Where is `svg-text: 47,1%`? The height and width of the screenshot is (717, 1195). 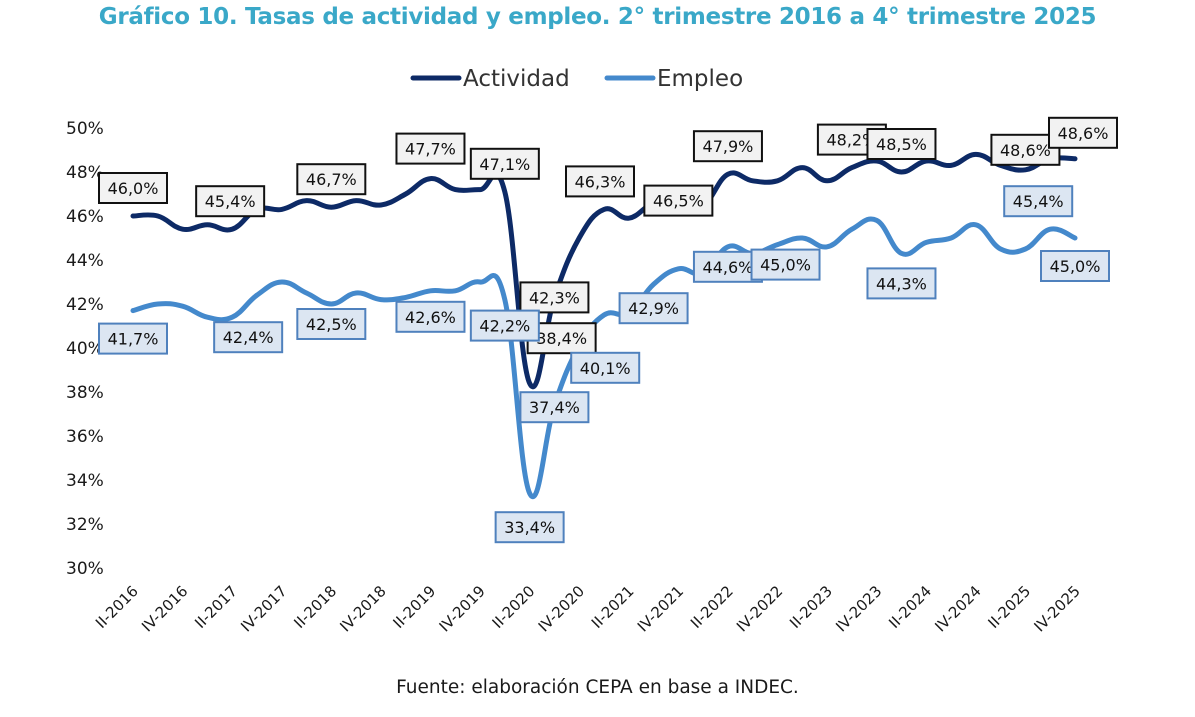 svg-text: 47,1% is located at coordinates (504, 164).